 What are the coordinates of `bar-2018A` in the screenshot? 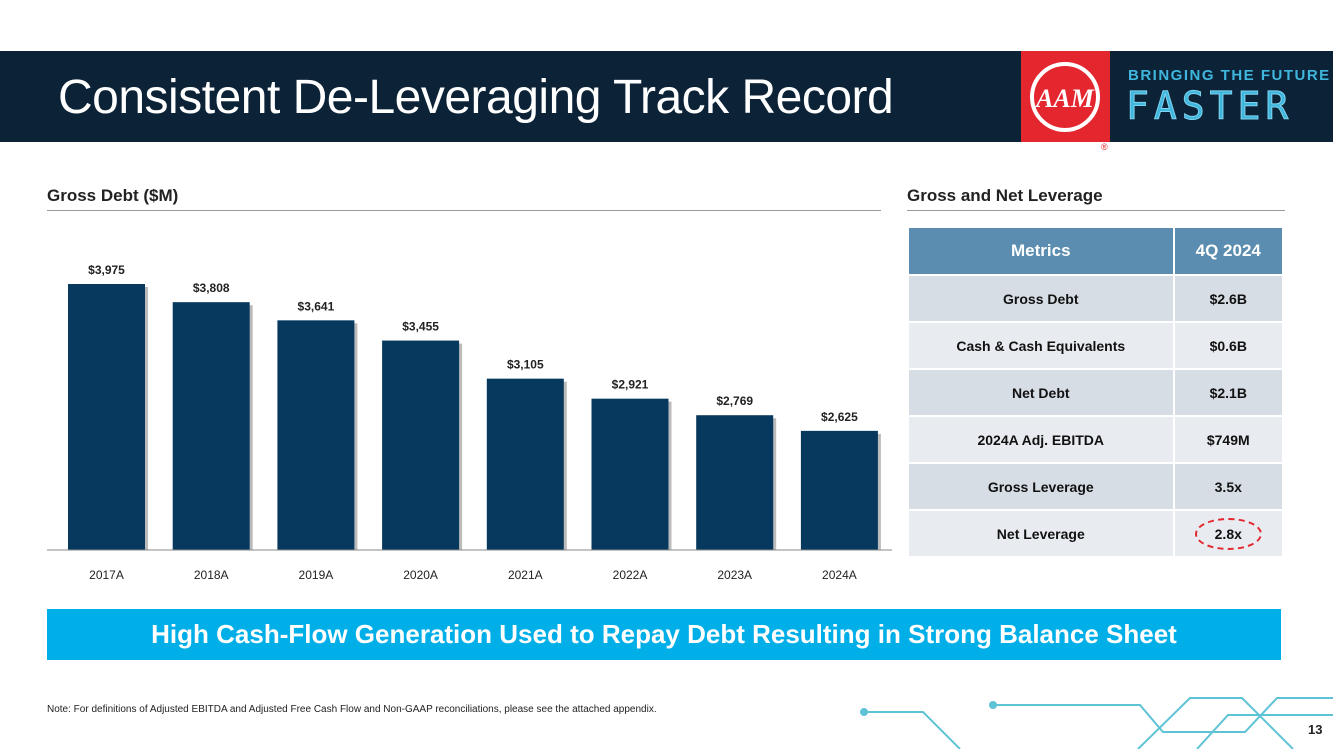 It's located at (211, 426).